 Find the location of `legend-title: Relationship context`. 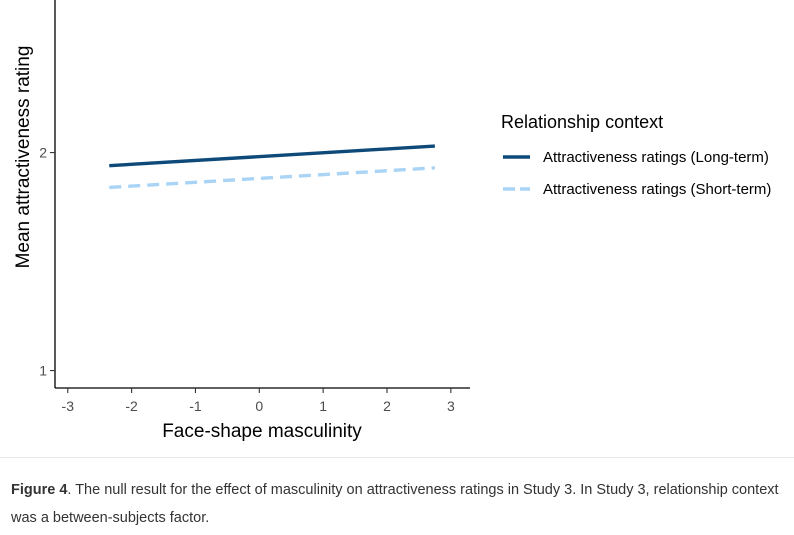

legend-title: Relationship context is located at coordinates (582, 122).